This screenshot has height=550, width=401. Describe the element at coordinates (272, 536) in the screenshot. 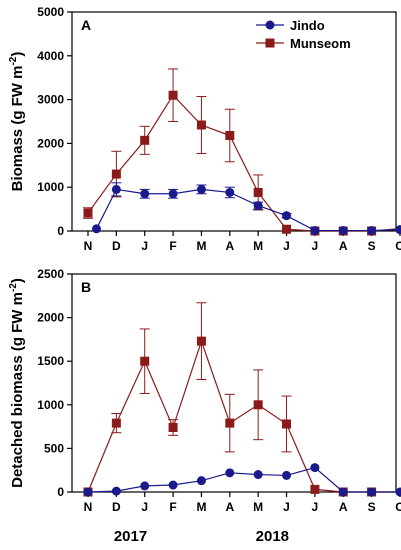

I see `year-label: 2018` at that location.